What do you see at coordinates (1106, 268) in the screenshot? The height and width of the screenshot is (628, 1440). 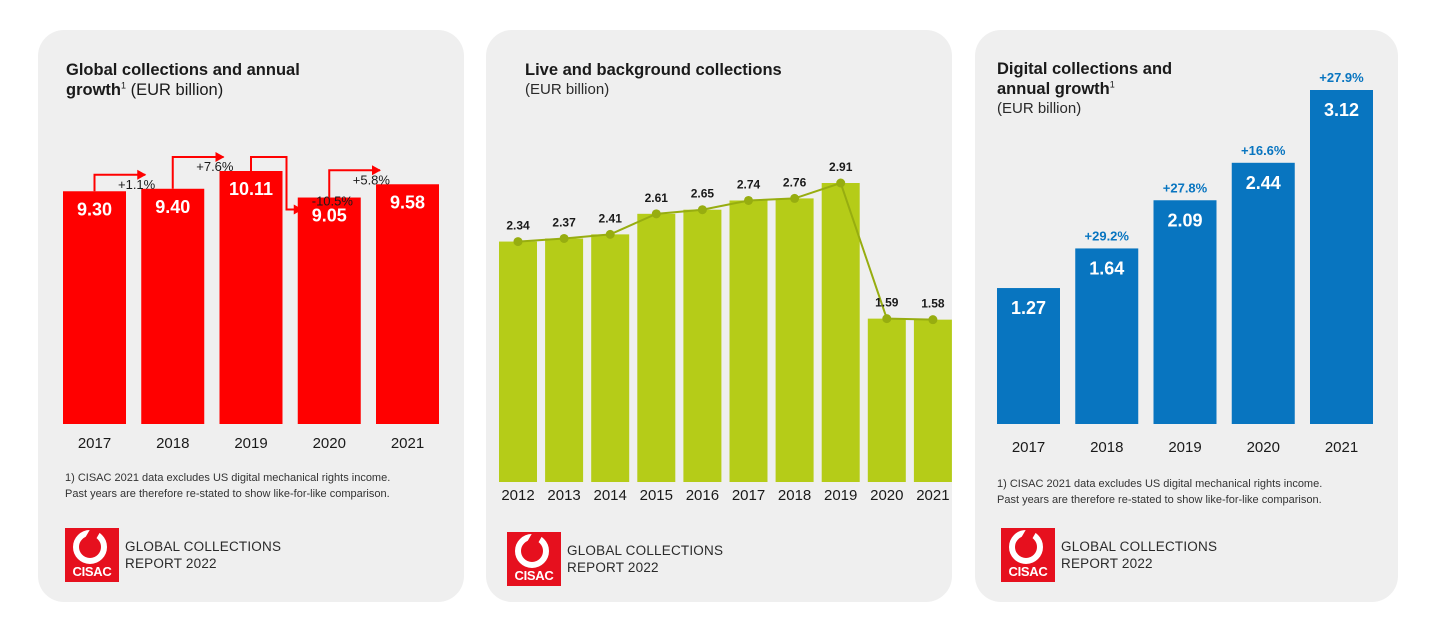 I see `bar-value-label: 1.64` at bounding box center [1106, 268].